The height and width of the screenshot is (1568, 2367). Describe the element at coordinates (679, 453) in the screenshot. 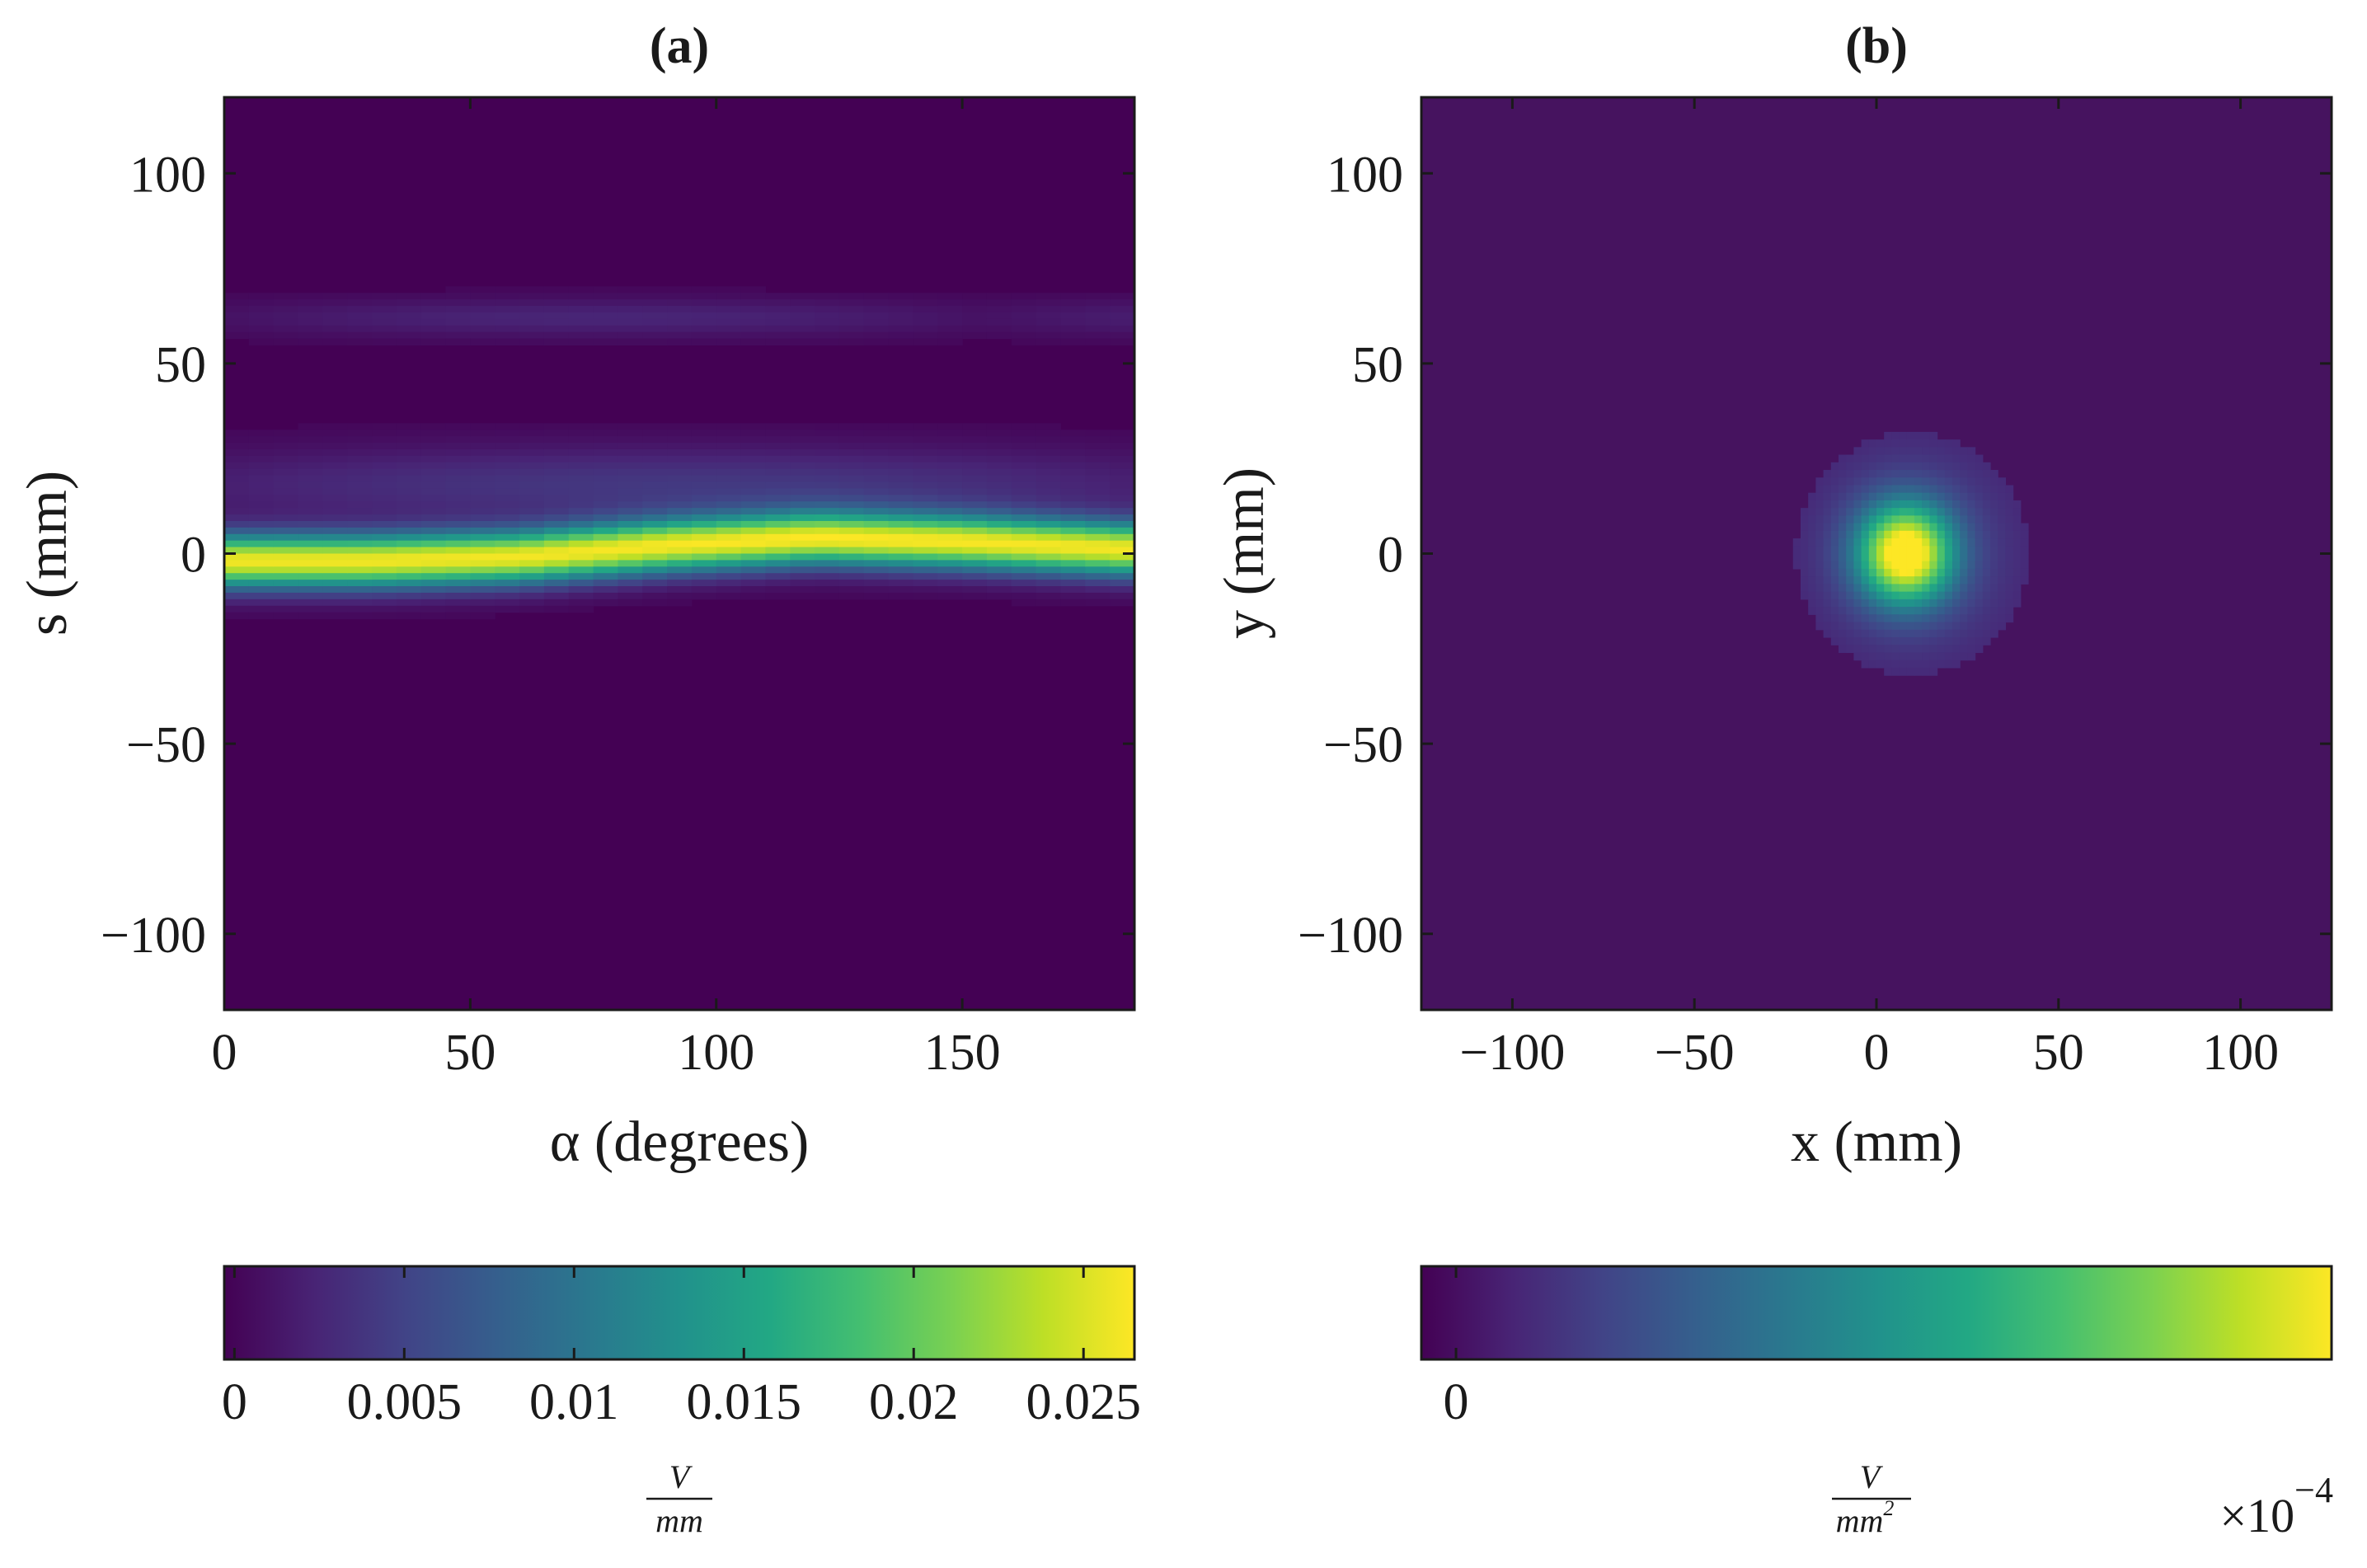

I see `panel-a-heatmap-cells` at that location.